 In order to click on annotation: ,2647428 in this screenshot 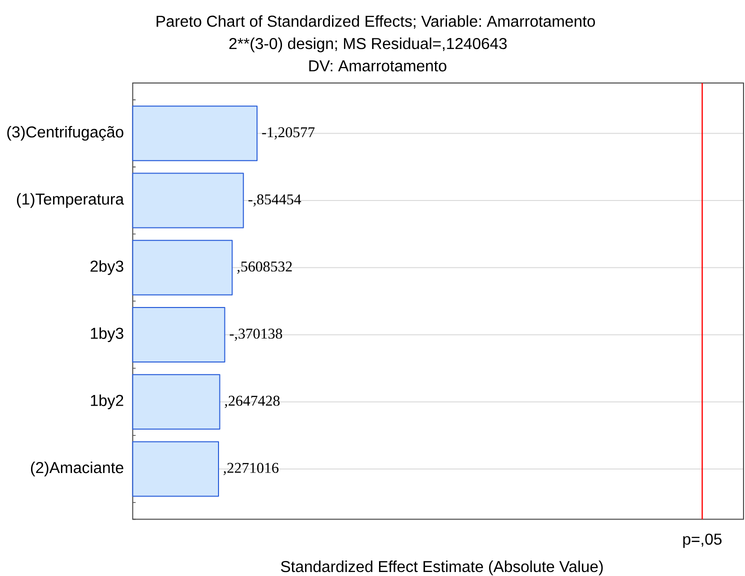, I will do `click(252, 402)`.